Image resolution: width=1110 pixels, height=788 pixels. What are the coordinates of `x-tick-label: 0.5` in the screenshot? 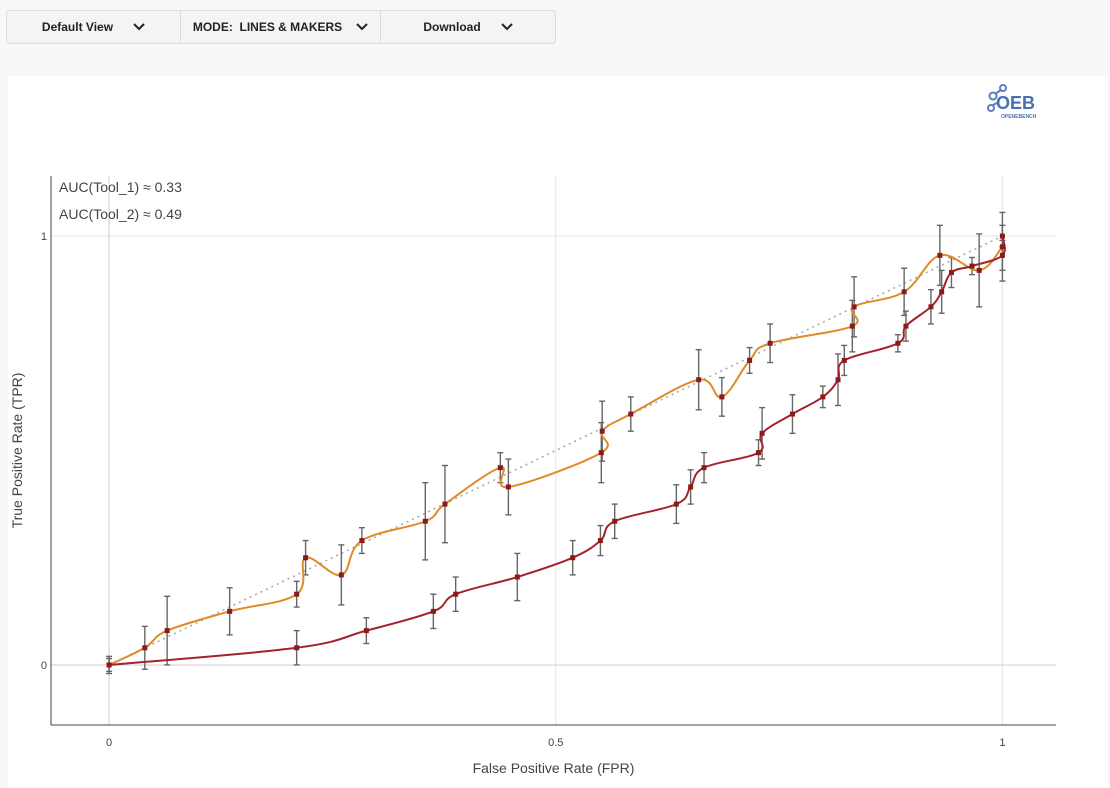 It's located at (555, 743).